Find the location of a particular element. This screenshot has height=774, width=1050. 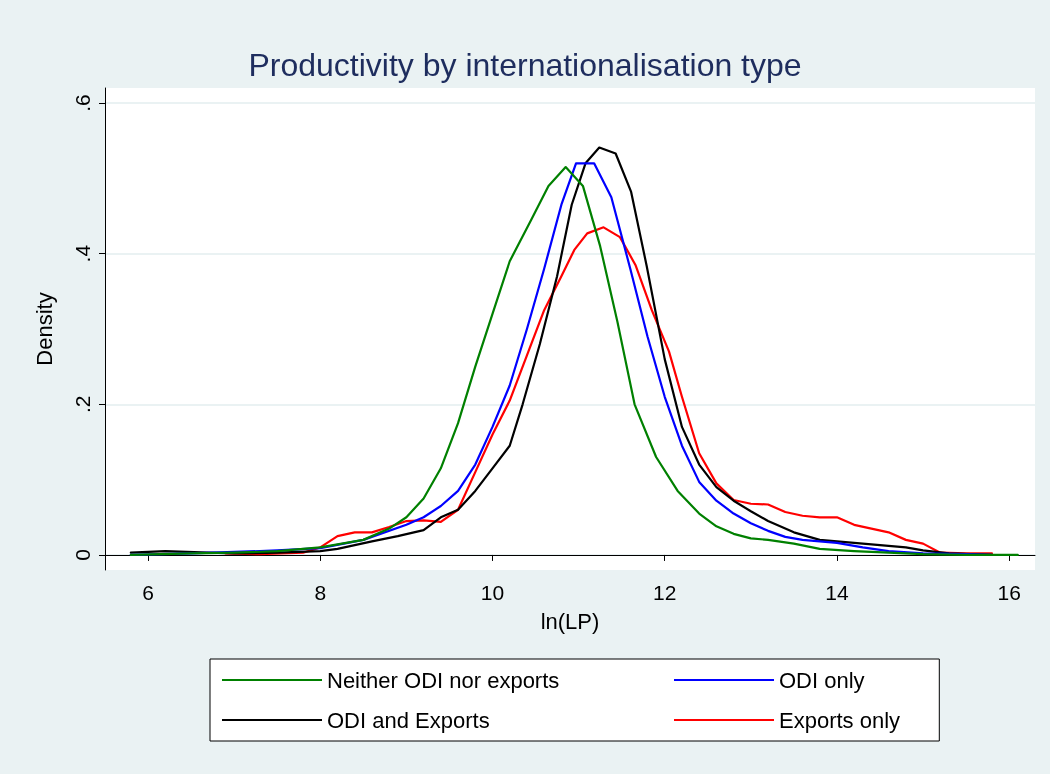

y-tick-label: 0 is located at coordinates (82, 555).